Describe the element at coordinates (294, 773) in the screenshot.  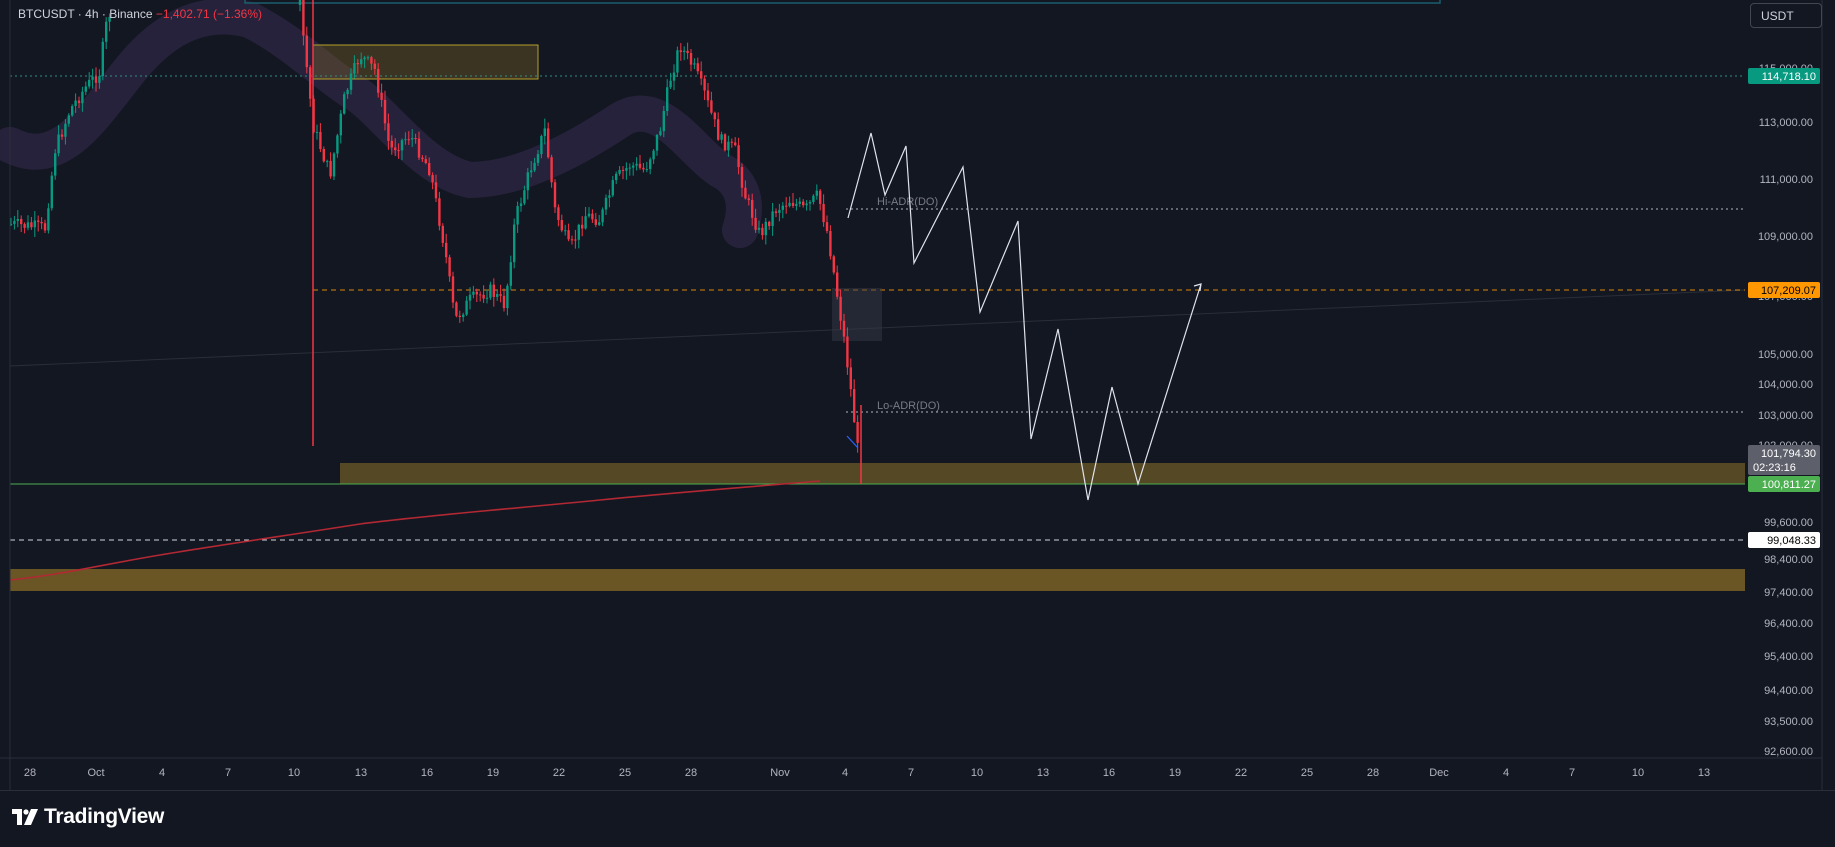
I see `time-tick-label: 10` at that location.